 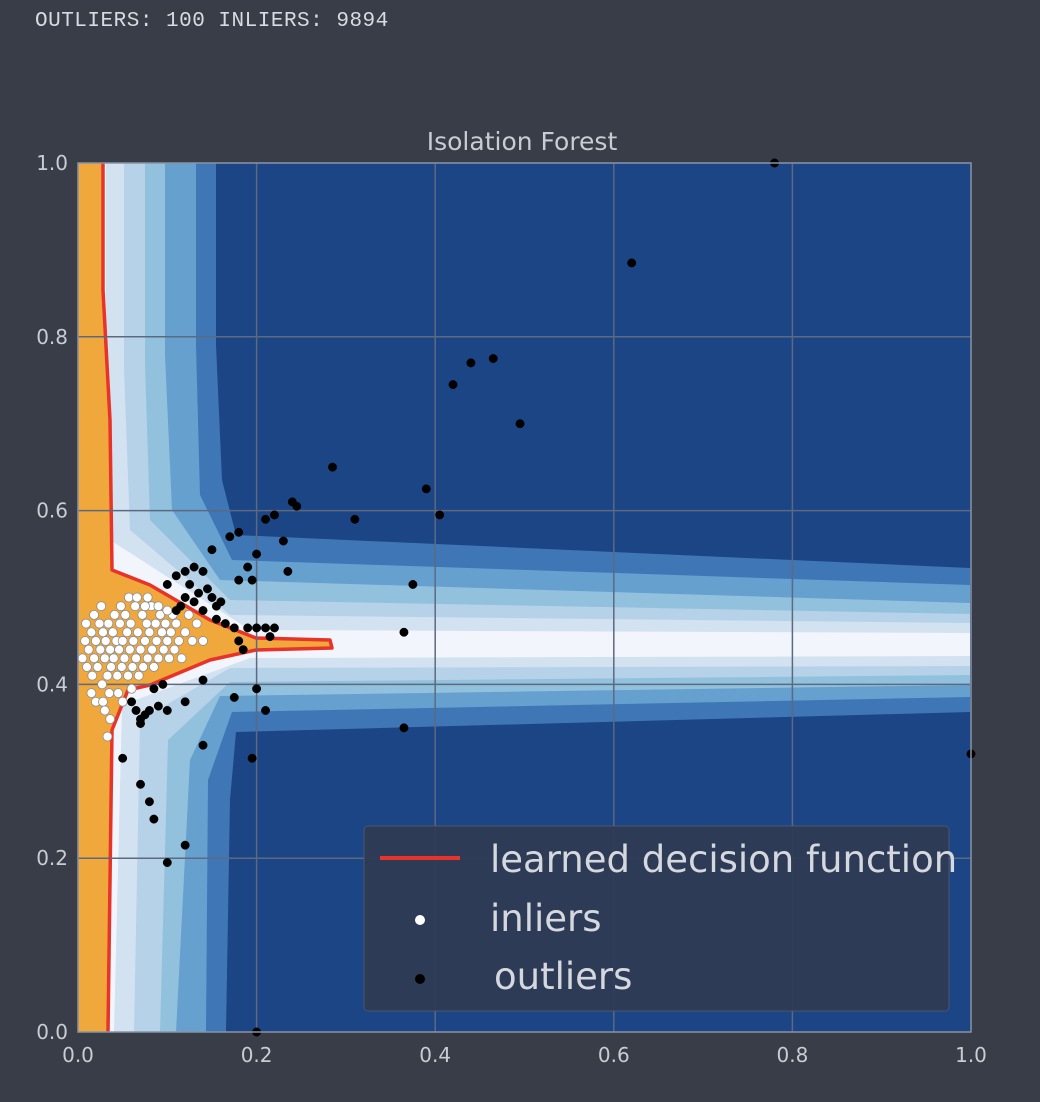 What do you see at coordinates (52, 597) in the screenshot?
I see `y-axis-ticks: 0.0 0.2 0.4 0.6 0.8 1.0` at bounding box center [52, 597].